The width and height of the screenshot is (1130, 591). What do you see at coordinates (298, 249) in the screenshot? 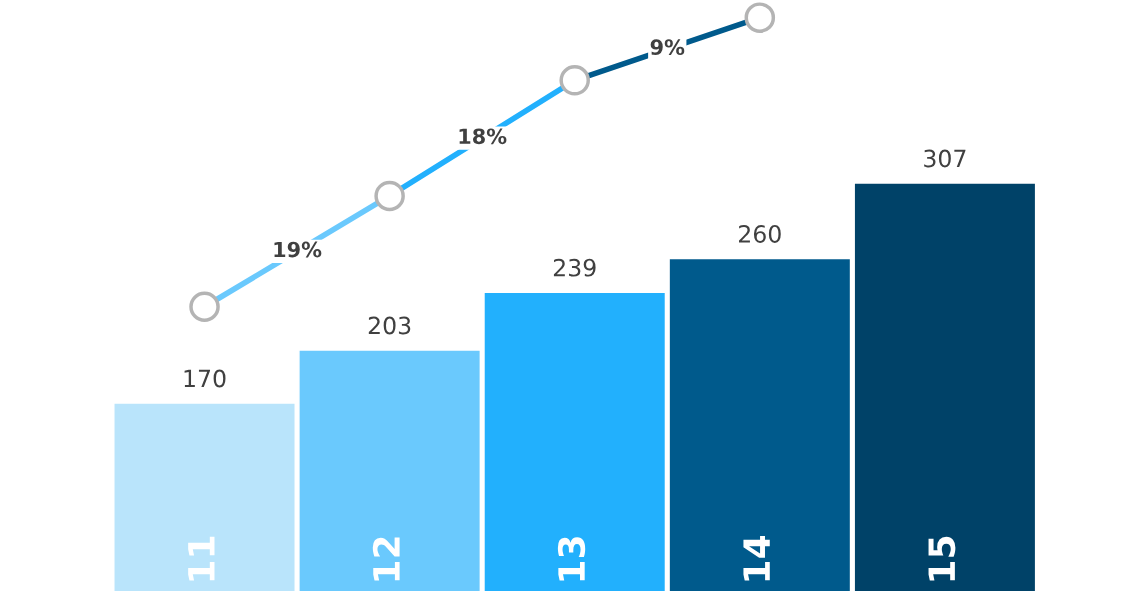
I see `annotation: 19%` at bounding box center [298, 249].